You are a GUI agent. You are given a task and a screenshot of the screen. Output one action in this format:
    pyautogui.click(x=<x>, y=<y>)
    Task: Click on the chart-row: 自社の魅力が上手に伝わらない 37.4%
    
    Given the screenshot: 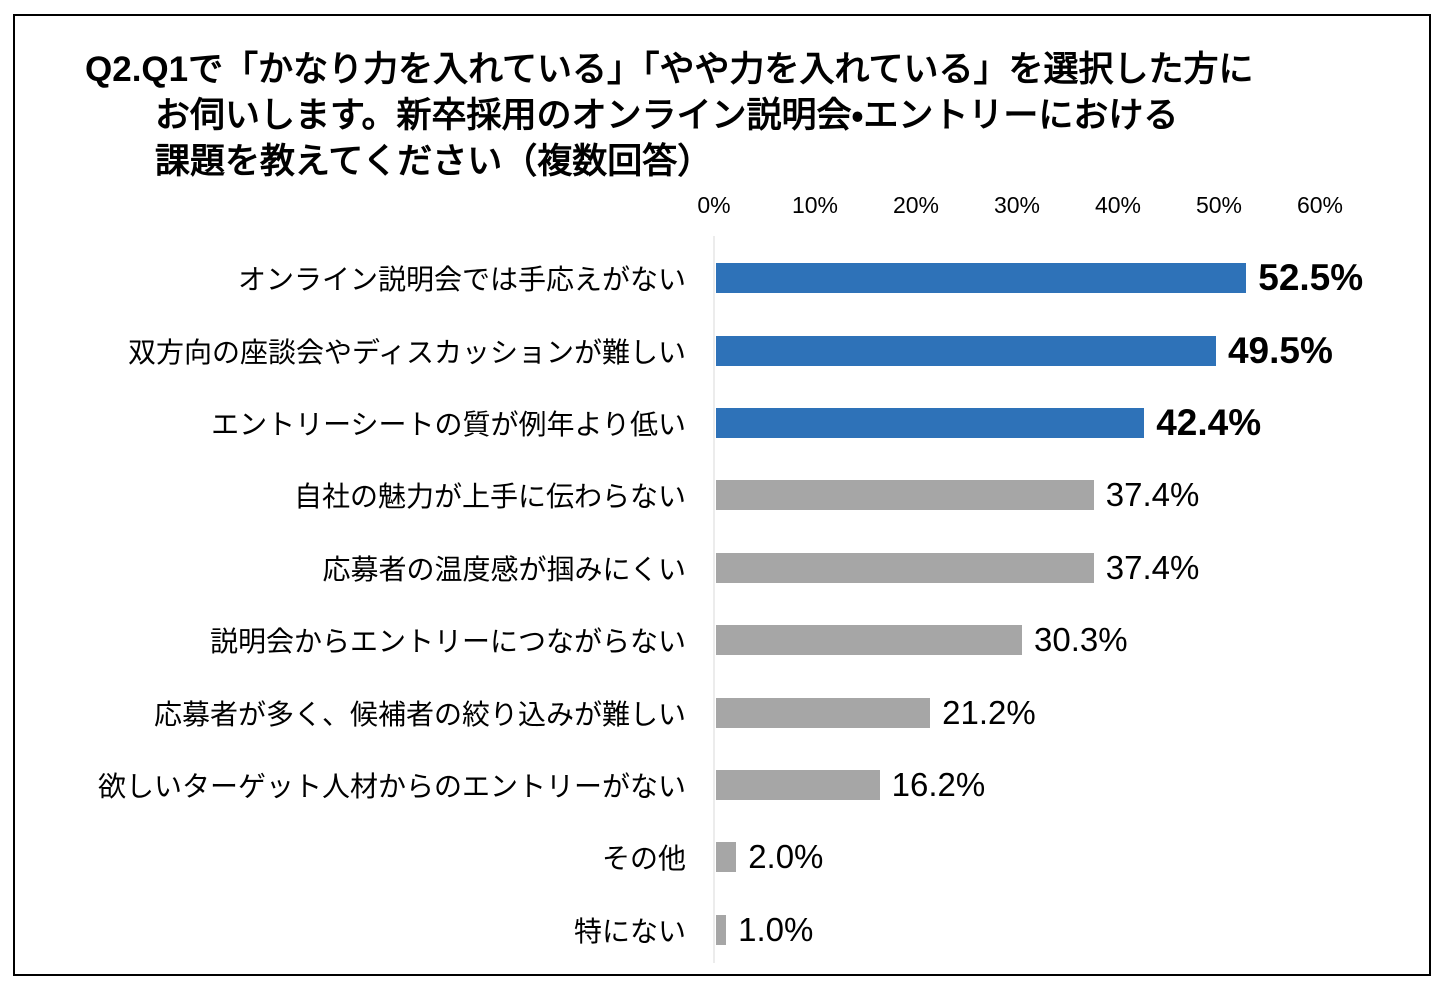 What is the action you would take?
    pyautogui.click(x=722, y=495)
    